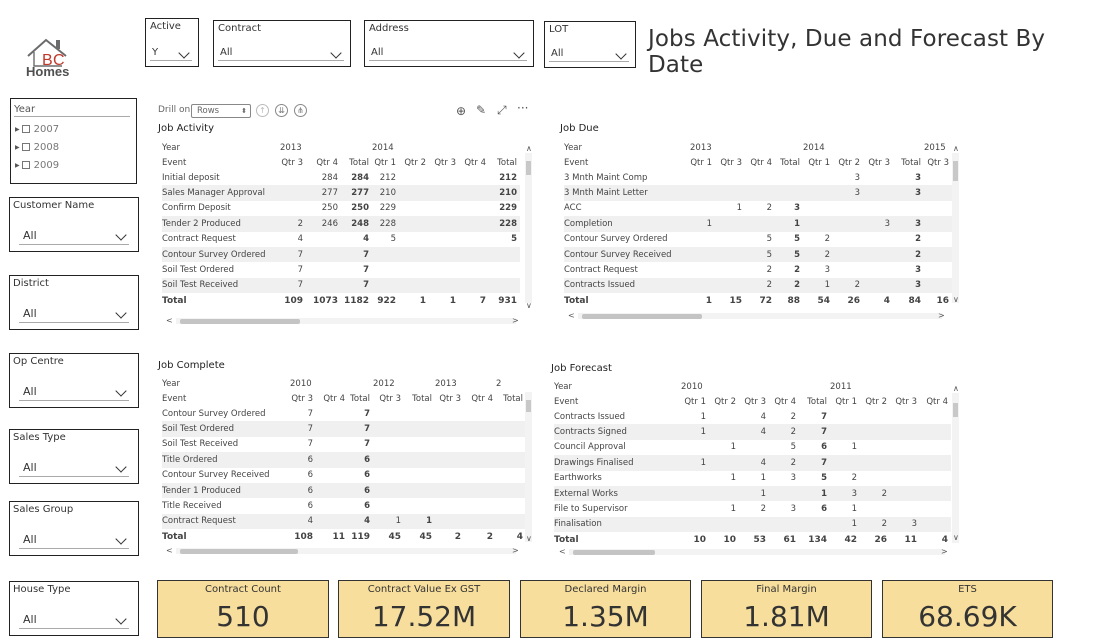 This screenshot has height=638, width=1100. I want to click on year-header: 2, so click(499, 383).